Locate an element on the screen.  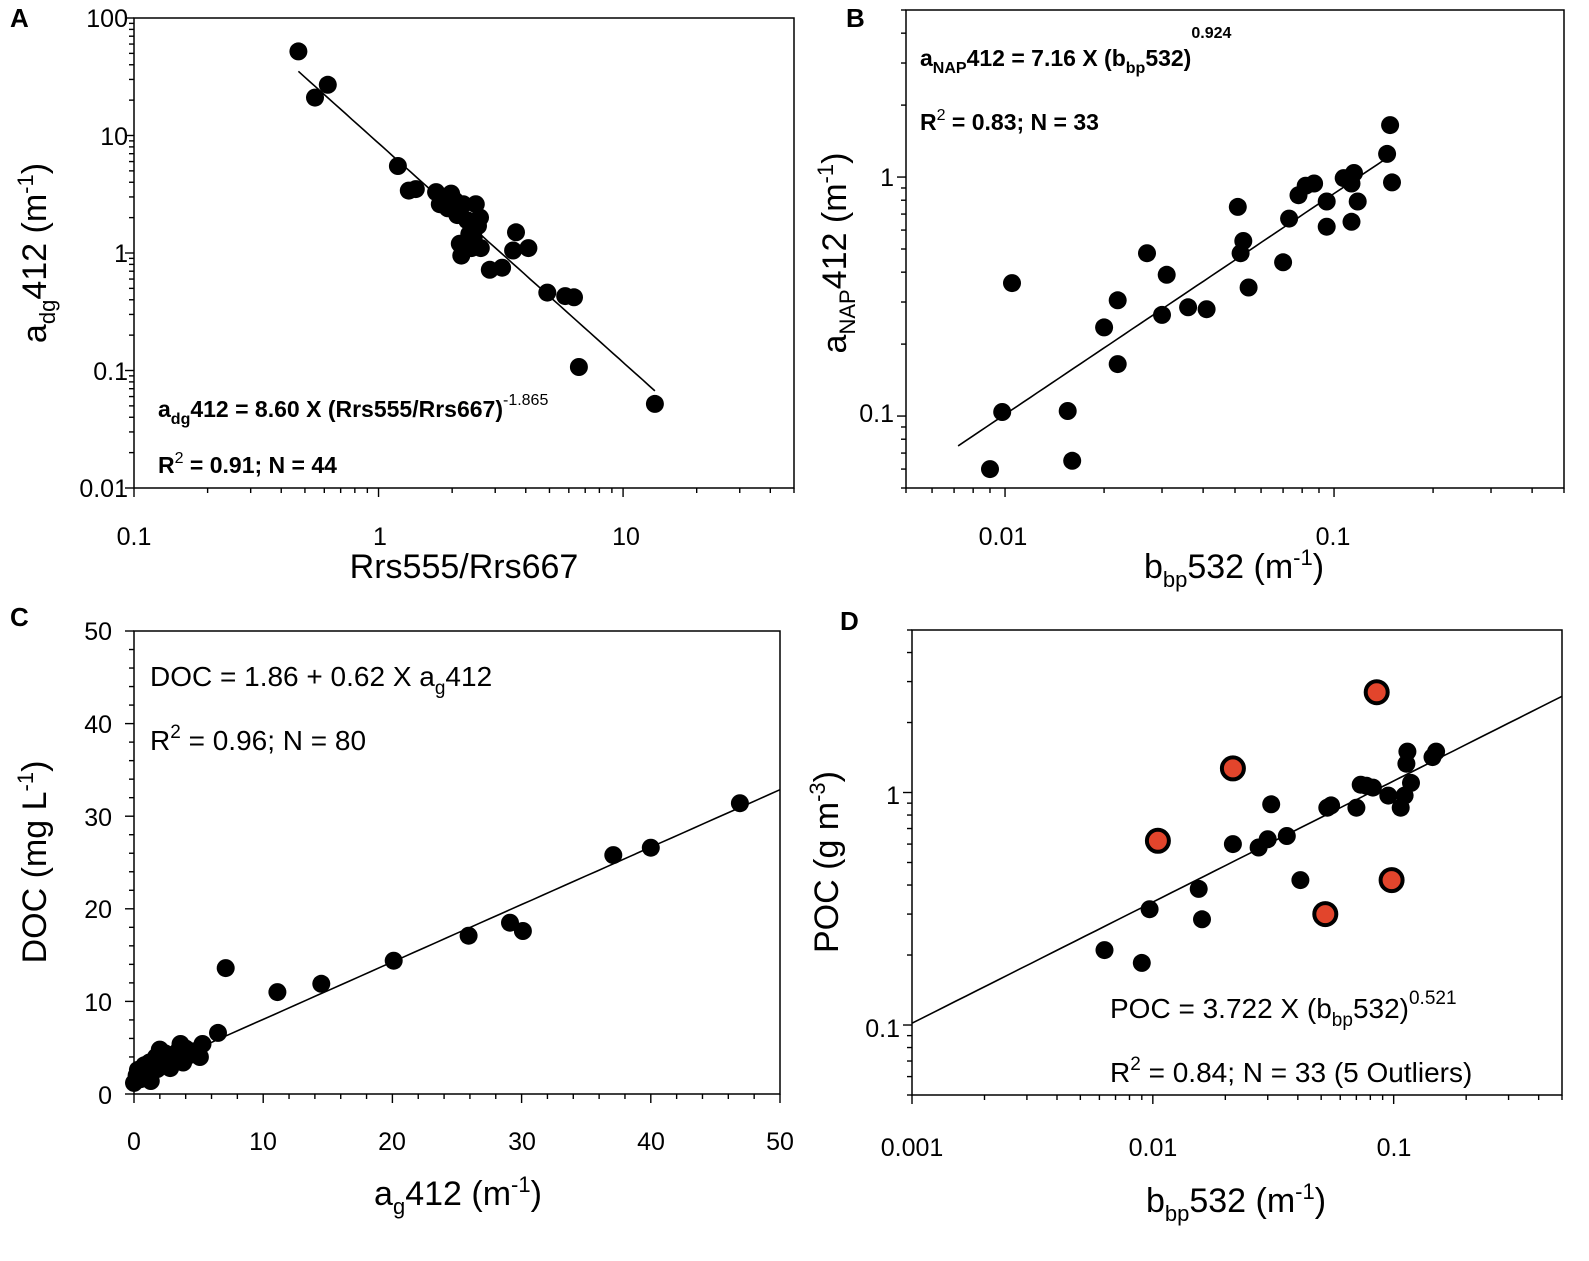
panel-c-y-tick-label: 30 is located at coordinates (98, 818).